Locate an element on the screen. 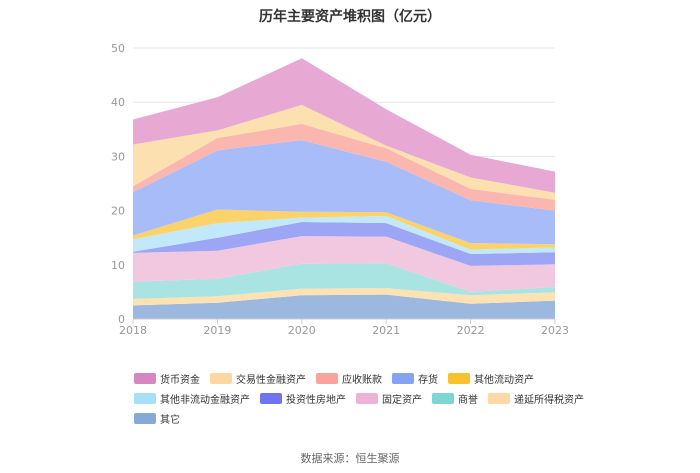  legend-item: 其他流动资产 is located at coordinates (491, 378).